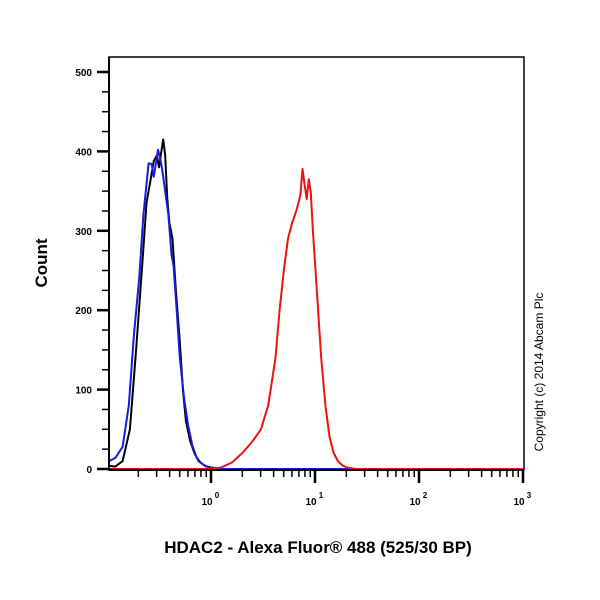 The height and width of the screenshot is (600, 600). Describe the element at coordinates (83, 152) in the screenshot. I see `y-tick-label: 400` at that location.